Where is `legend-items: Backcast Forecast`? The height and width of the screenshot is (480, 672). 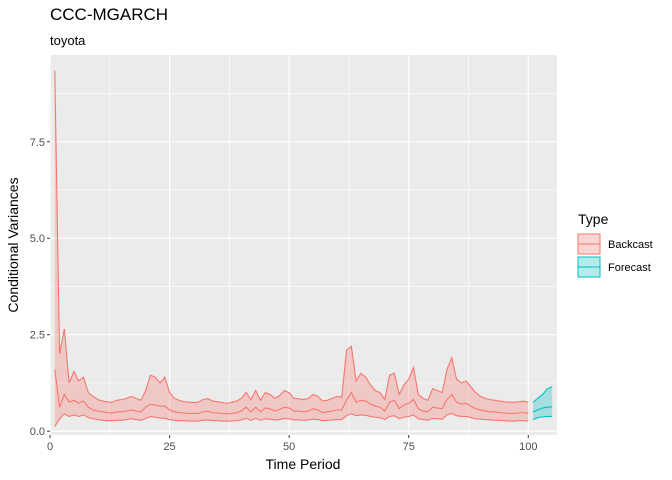
legend-items: Backcast Forecast is located at coordinates (615, 255).